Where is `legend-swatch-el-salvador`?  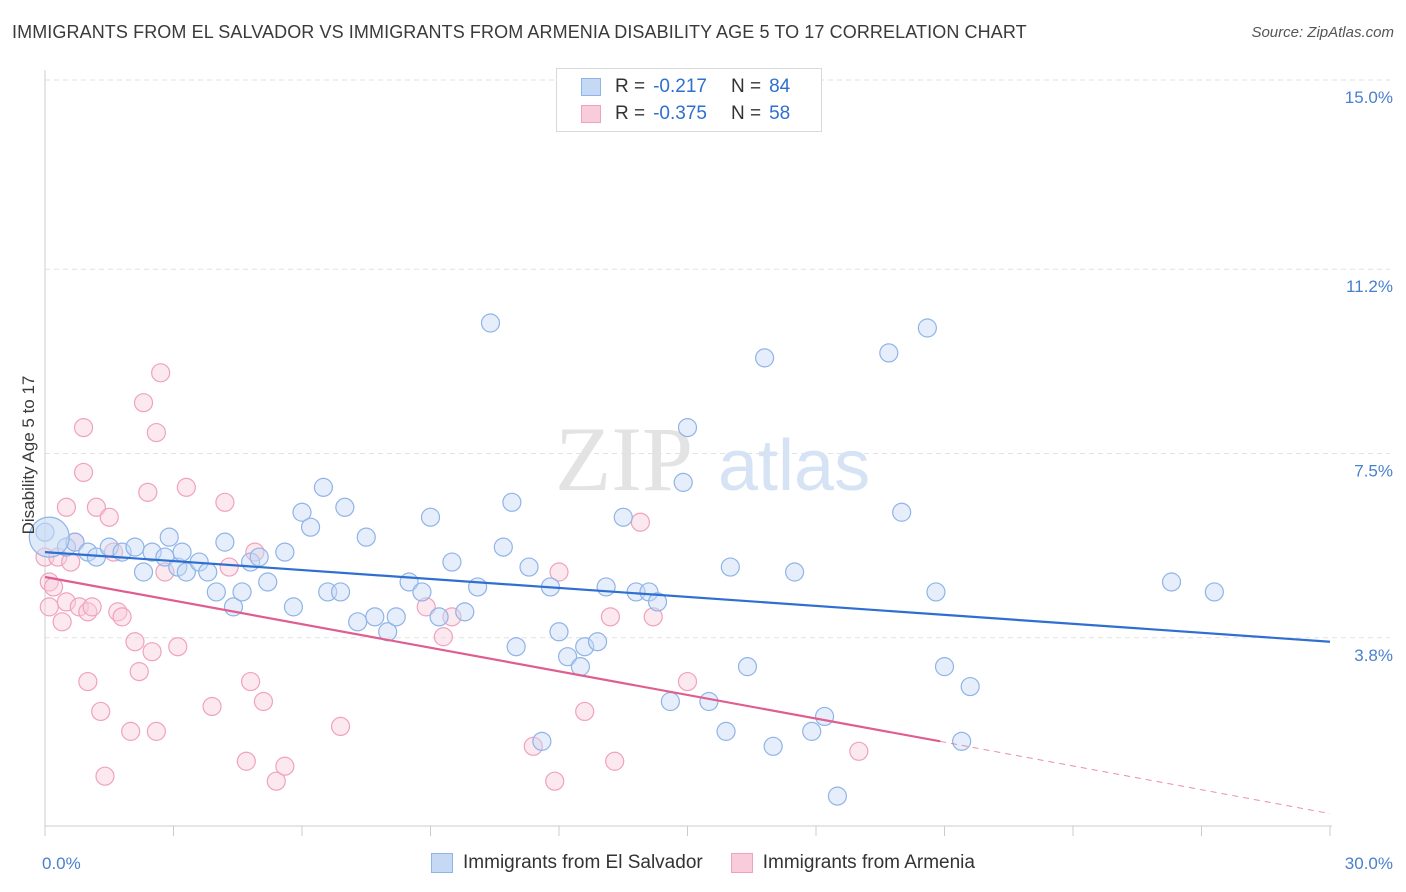
legend-swatch-el-salvador is located at coordinates (442, 863).